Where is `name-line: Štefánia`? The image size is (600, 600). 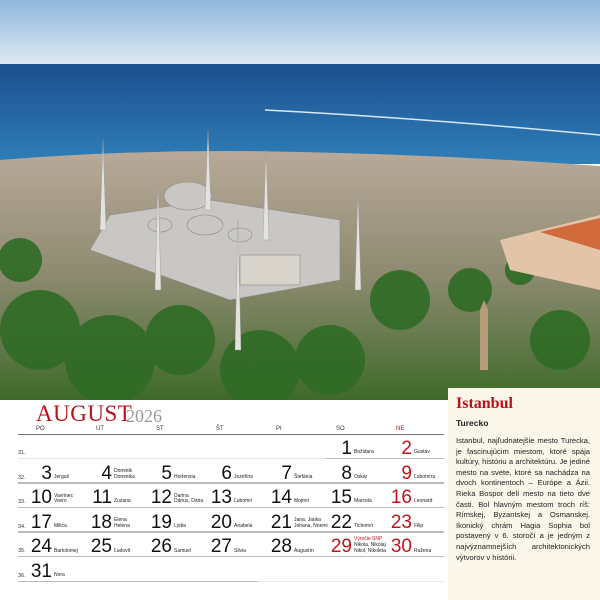
name-line: Štefánia is located at coordinates (303, 476).